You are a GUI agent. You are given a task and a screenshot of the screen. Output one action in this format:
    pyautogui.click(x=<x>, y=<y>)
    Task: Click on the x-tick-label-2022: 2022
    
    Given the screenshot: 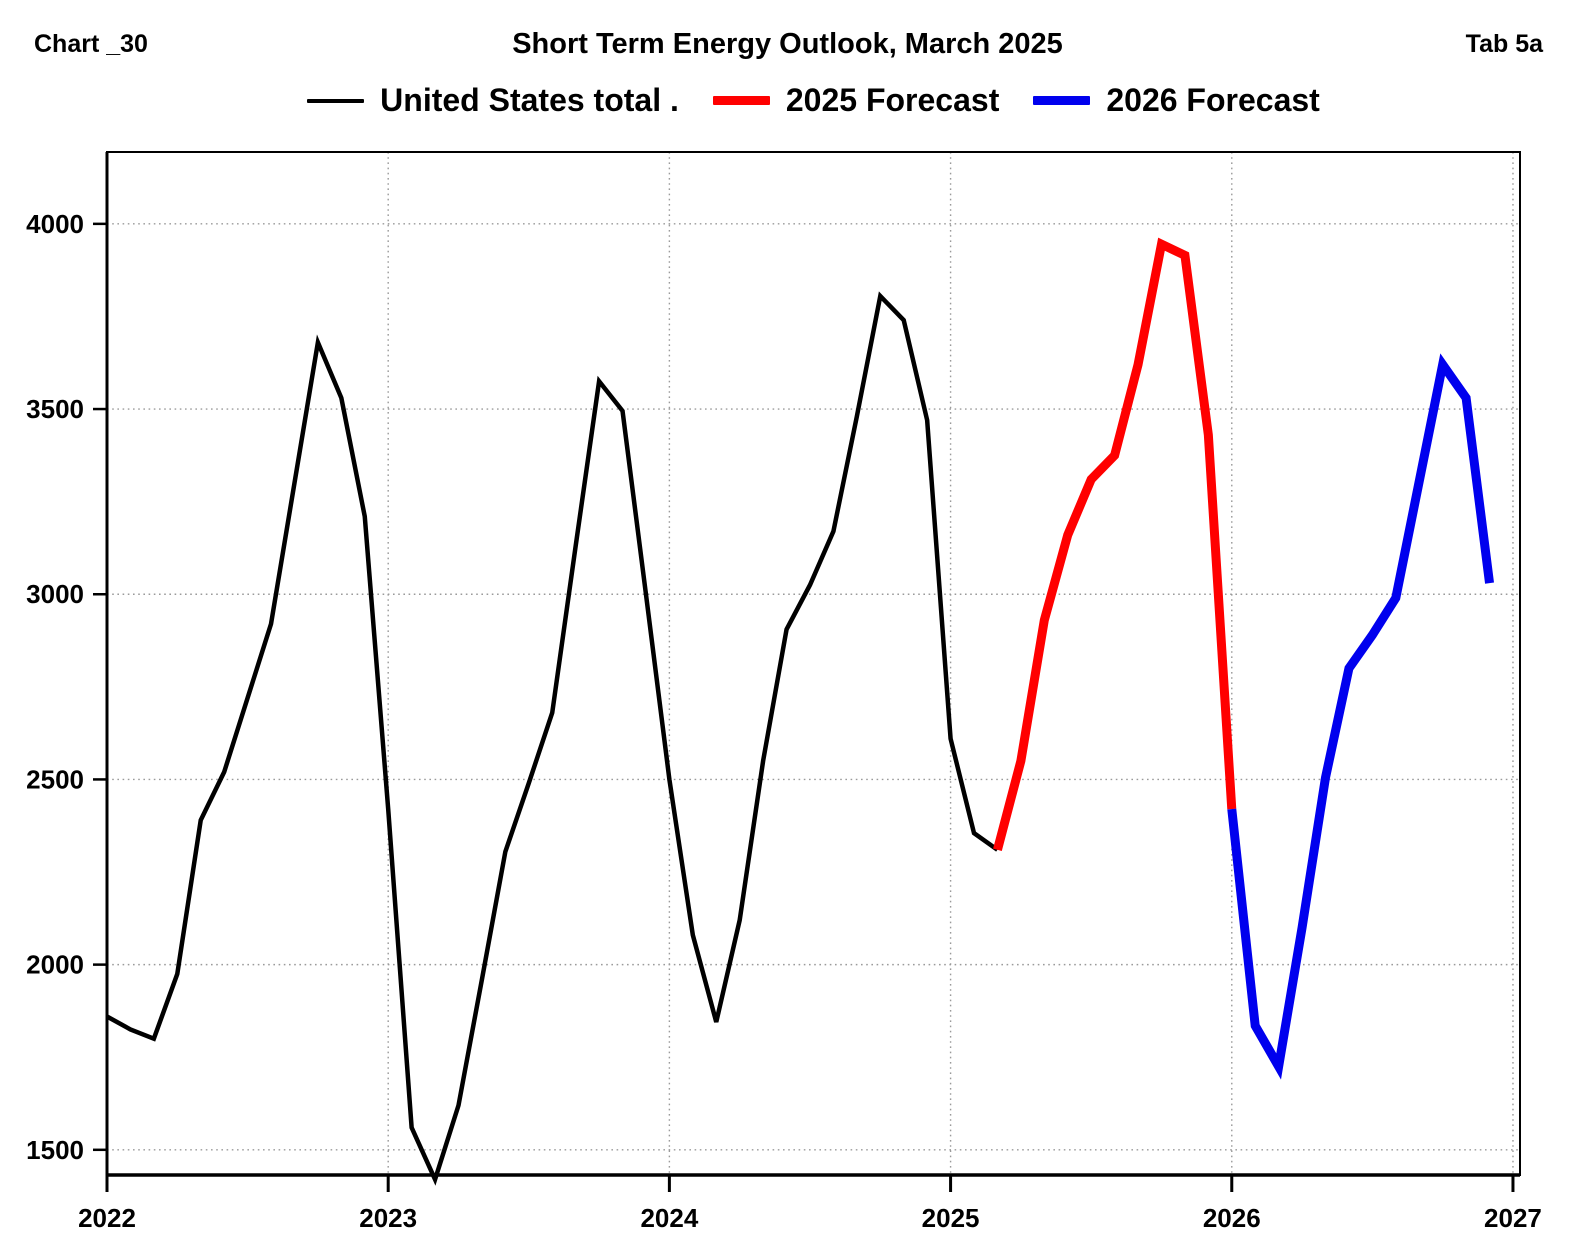 What is the action you would take?
    pyautogui.click(x=107, y=1218)
    